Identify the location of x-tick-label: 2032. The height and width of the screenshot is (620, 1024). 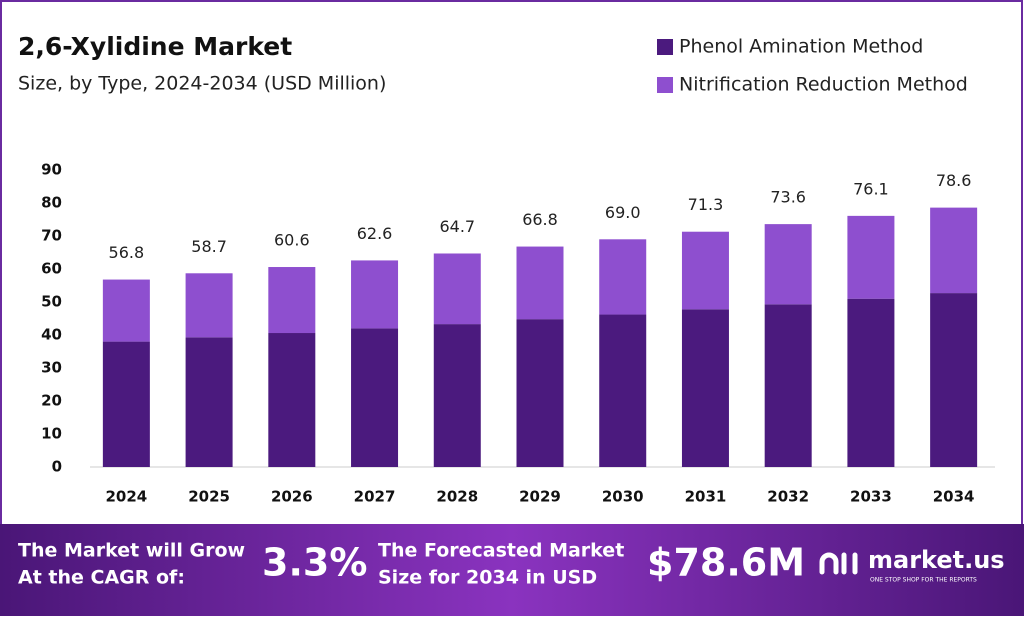
(788, 497).